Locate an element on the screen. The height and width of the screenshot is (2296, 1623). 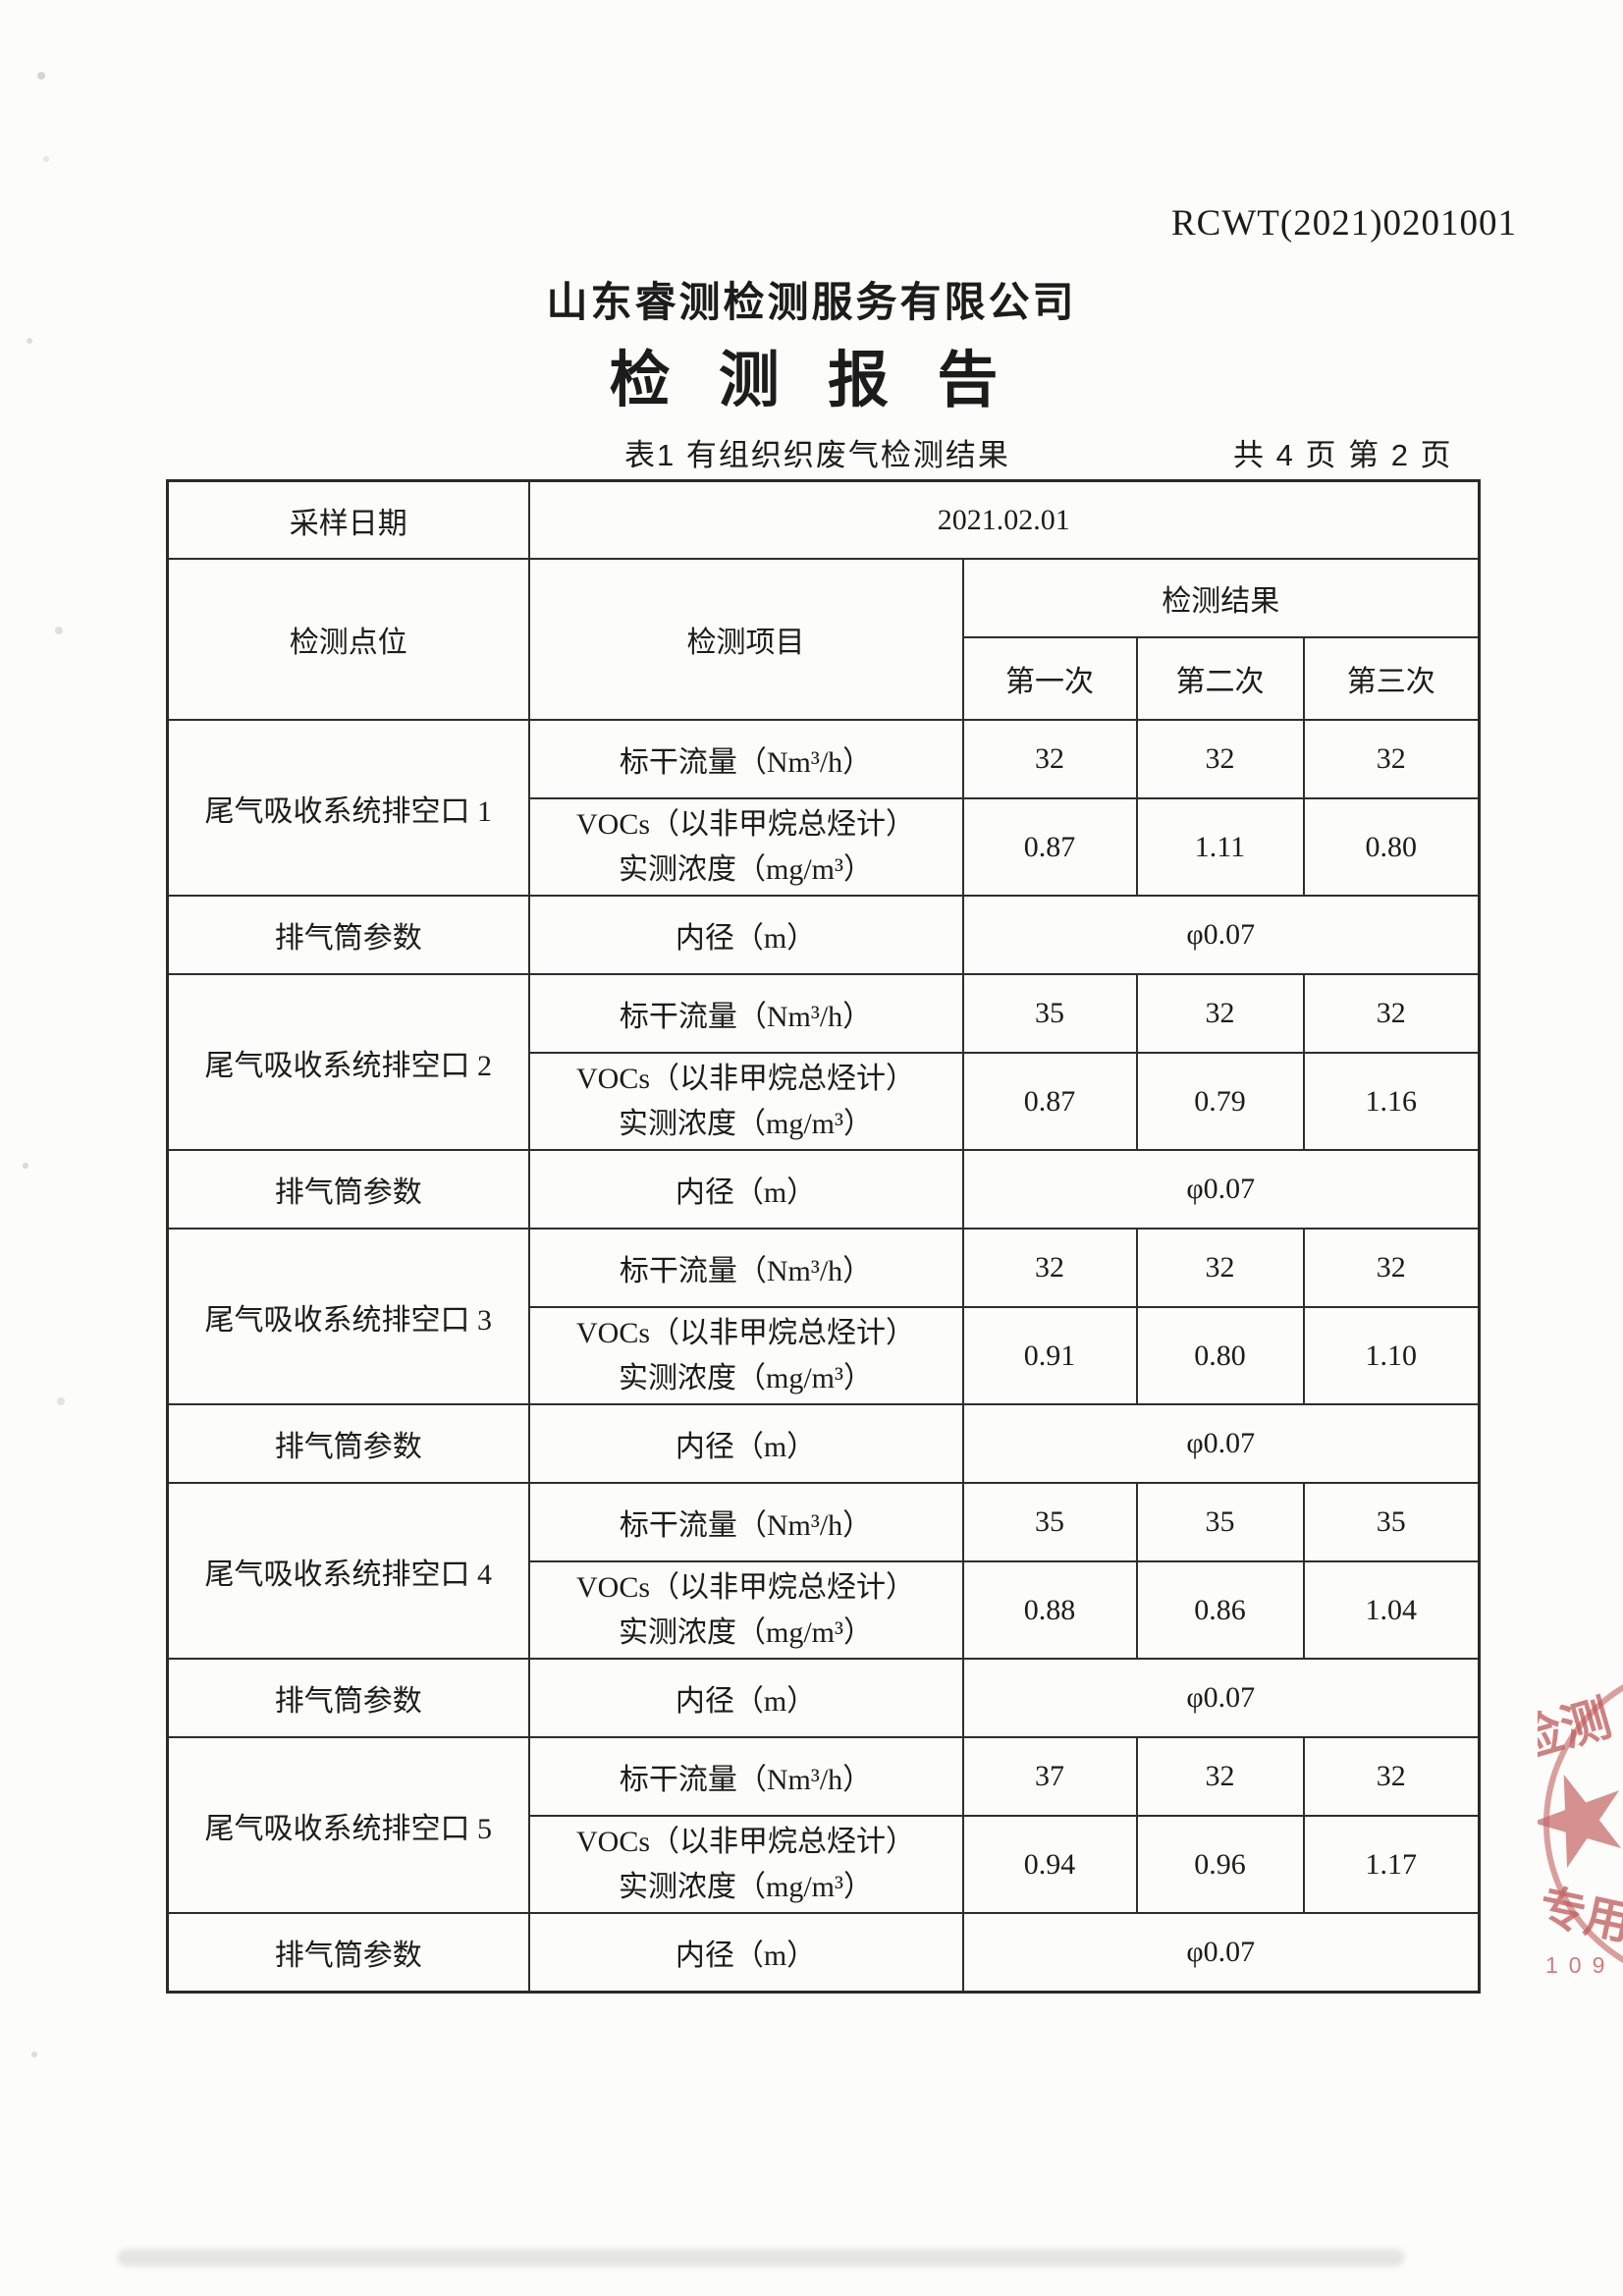
vocs-value-cell: 0.88 is located at coordinates (1049, 1610).